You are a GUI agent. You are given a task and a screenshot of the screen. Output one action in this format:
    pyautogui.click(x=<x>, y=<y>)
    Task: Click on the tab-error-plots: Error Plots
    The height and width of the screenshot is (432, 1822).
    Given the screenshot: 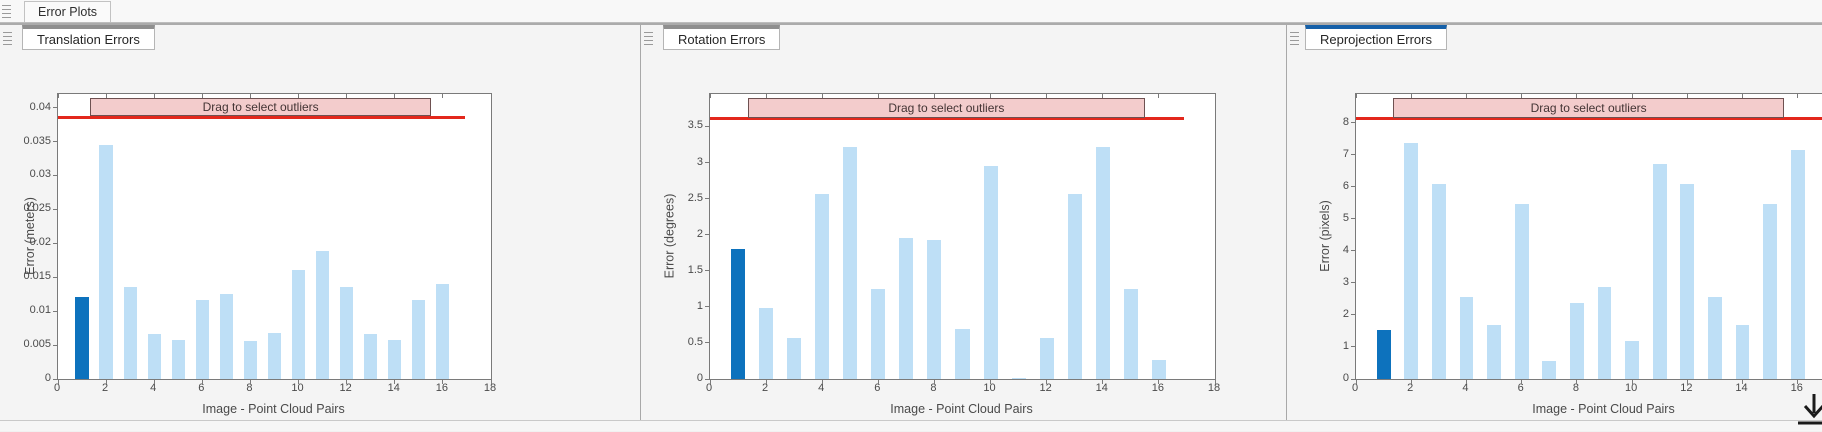 What is the action you would take?
    pyautogui.click(x=68, y=11)
    